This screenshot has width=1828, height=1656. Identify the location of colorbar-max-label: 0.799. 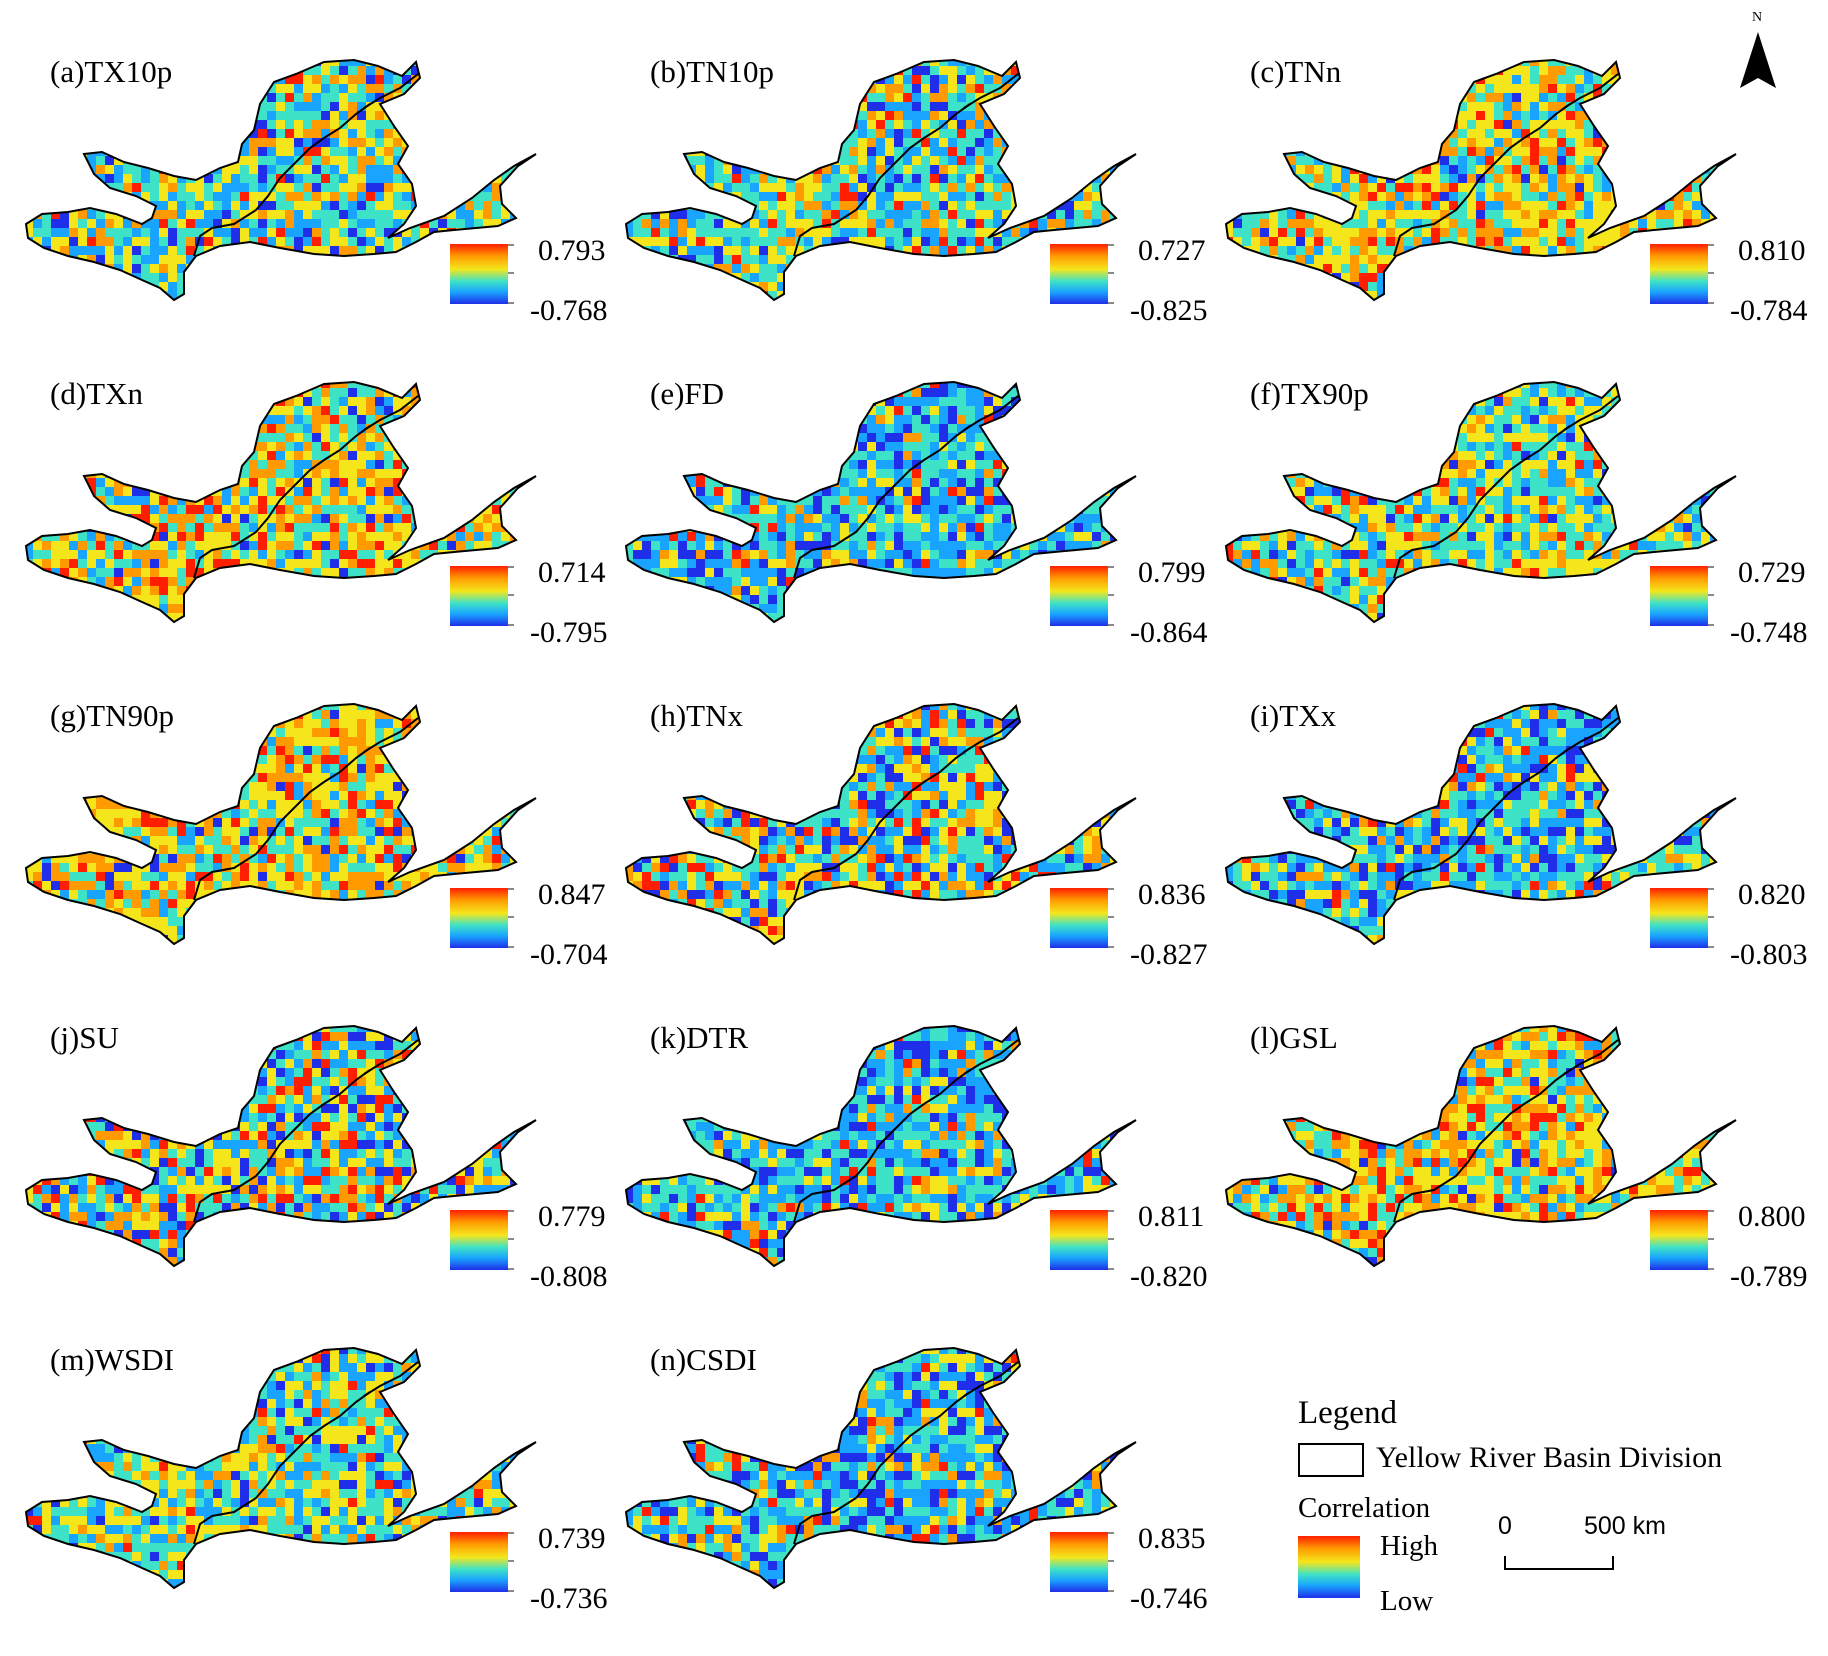
(1172, 573).